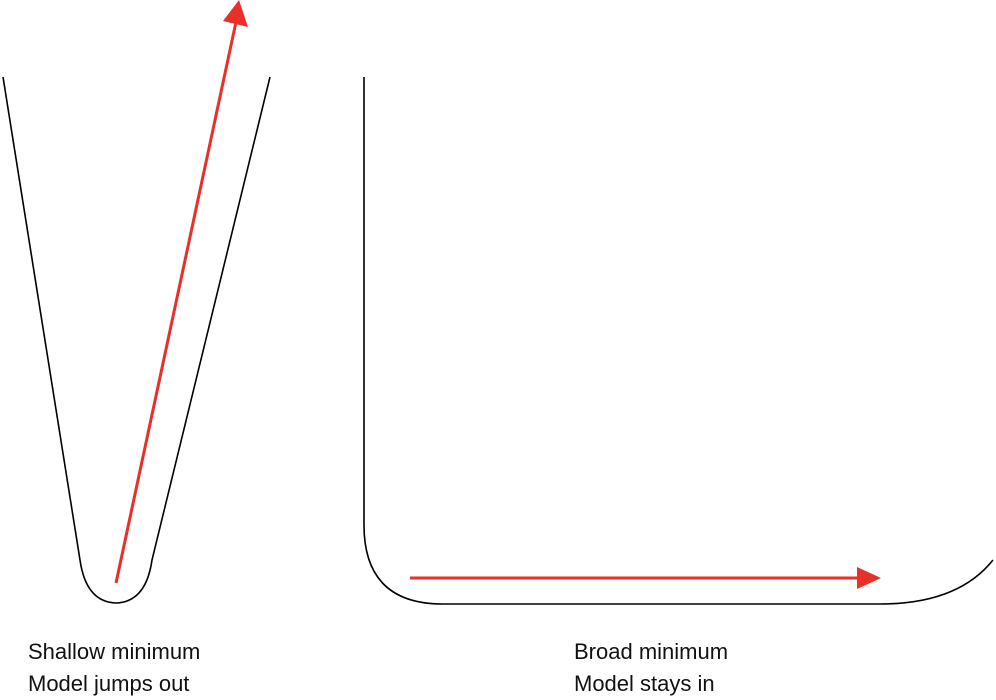  Describe the element at coordinates (644, 683) in the screenshot. I see `broad-minimum-subtitle: Model stays in` at that location.